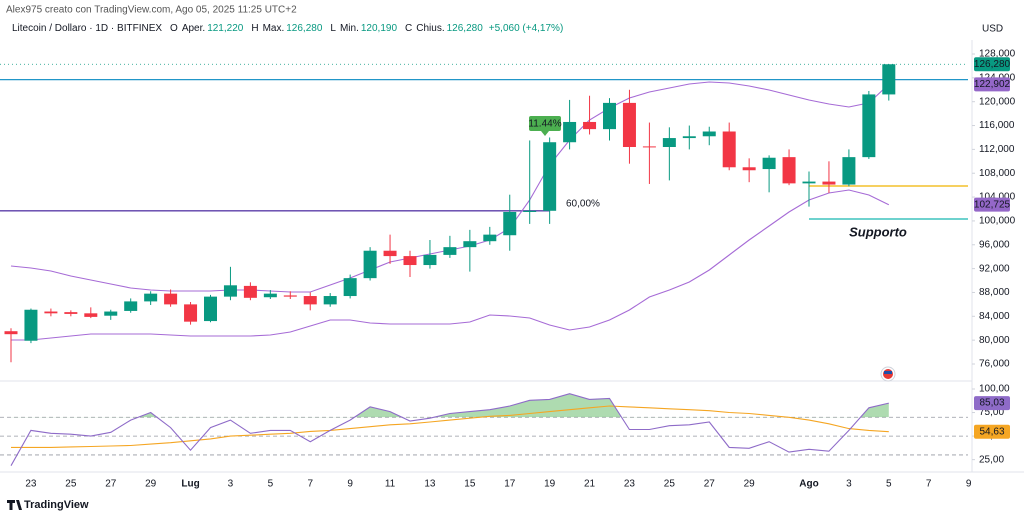 The image size is (1024, 517). What do you see at coordinates (14, 505) in the screenshot?
I see `brand-logo` at bounding box center [14, 505].